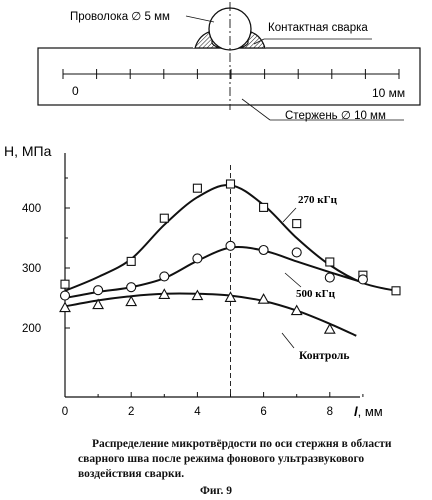 The image size is (432, 500). I want to click on x-axis-title: l, мм, so click(368, 411).